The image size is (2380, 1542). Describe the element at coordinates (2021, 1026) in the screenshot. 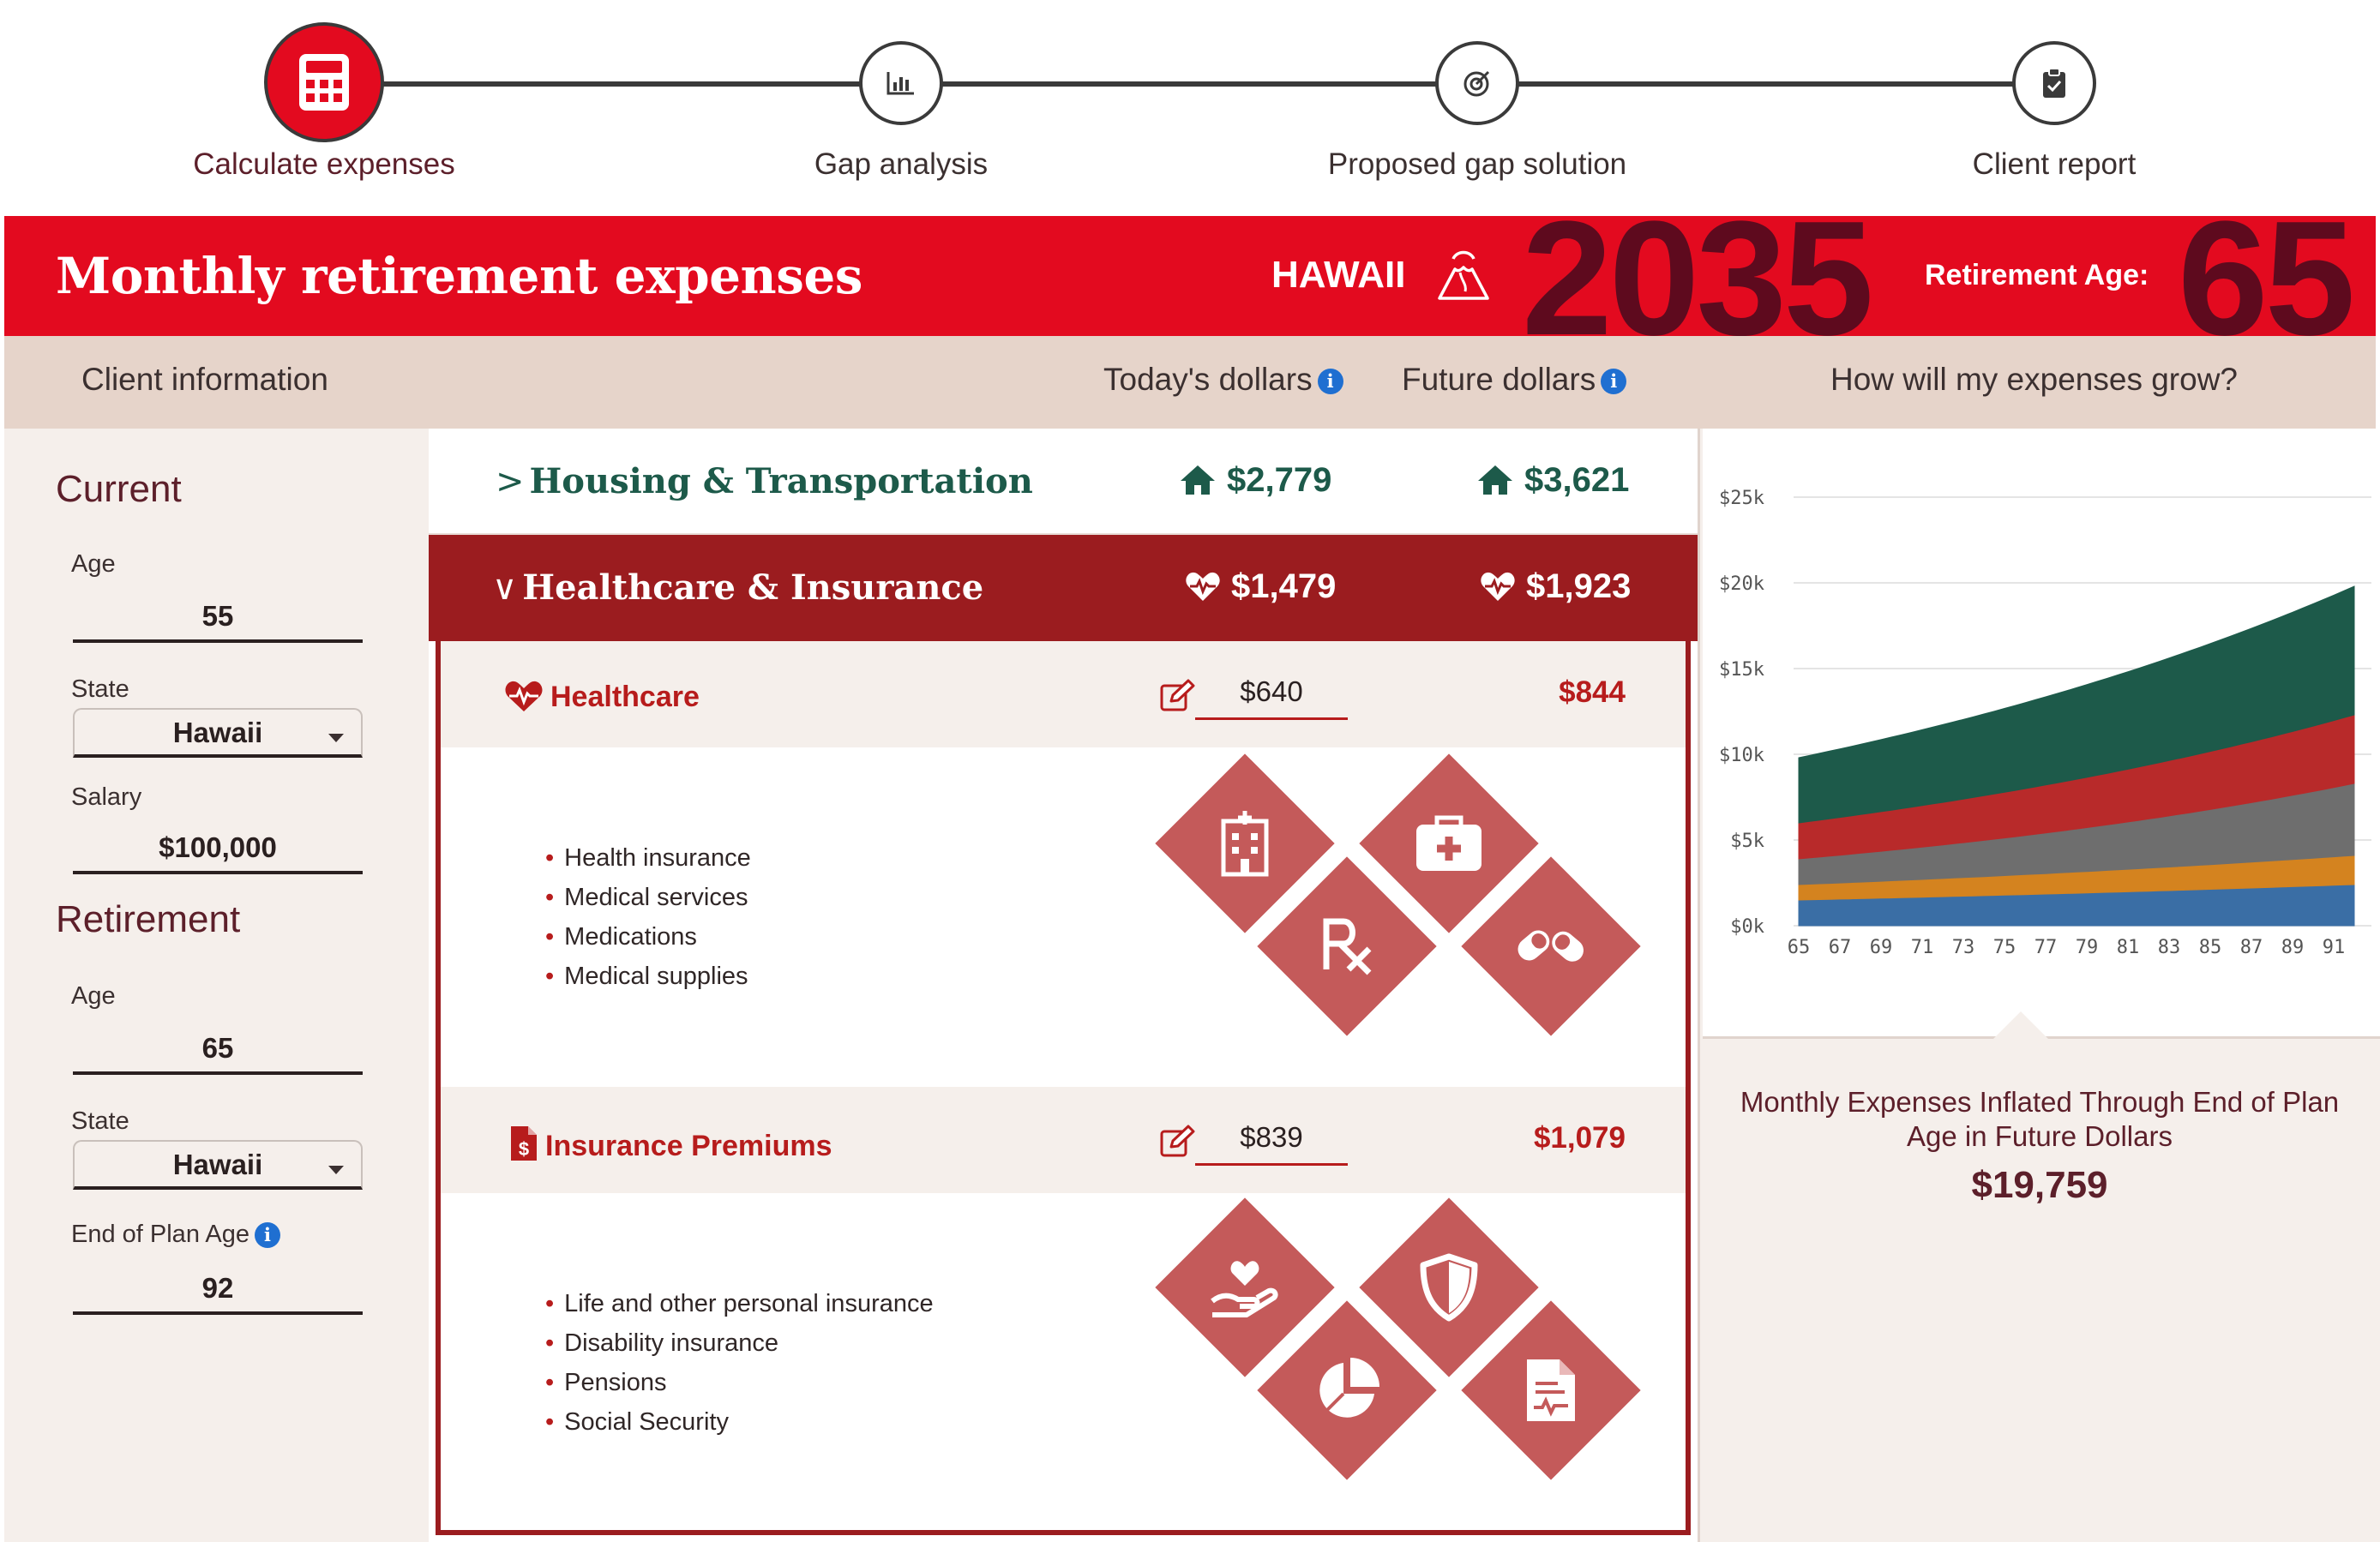

I see `notch-pointer` at that location.